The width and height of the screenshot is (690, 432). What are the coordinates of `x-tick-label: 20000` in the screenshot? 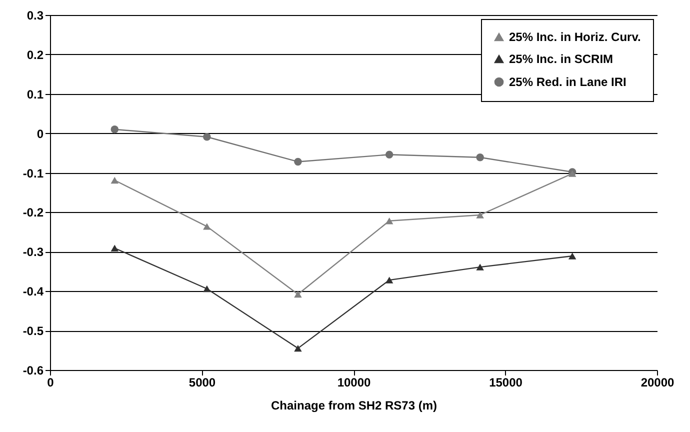 It's located at (657, 383).